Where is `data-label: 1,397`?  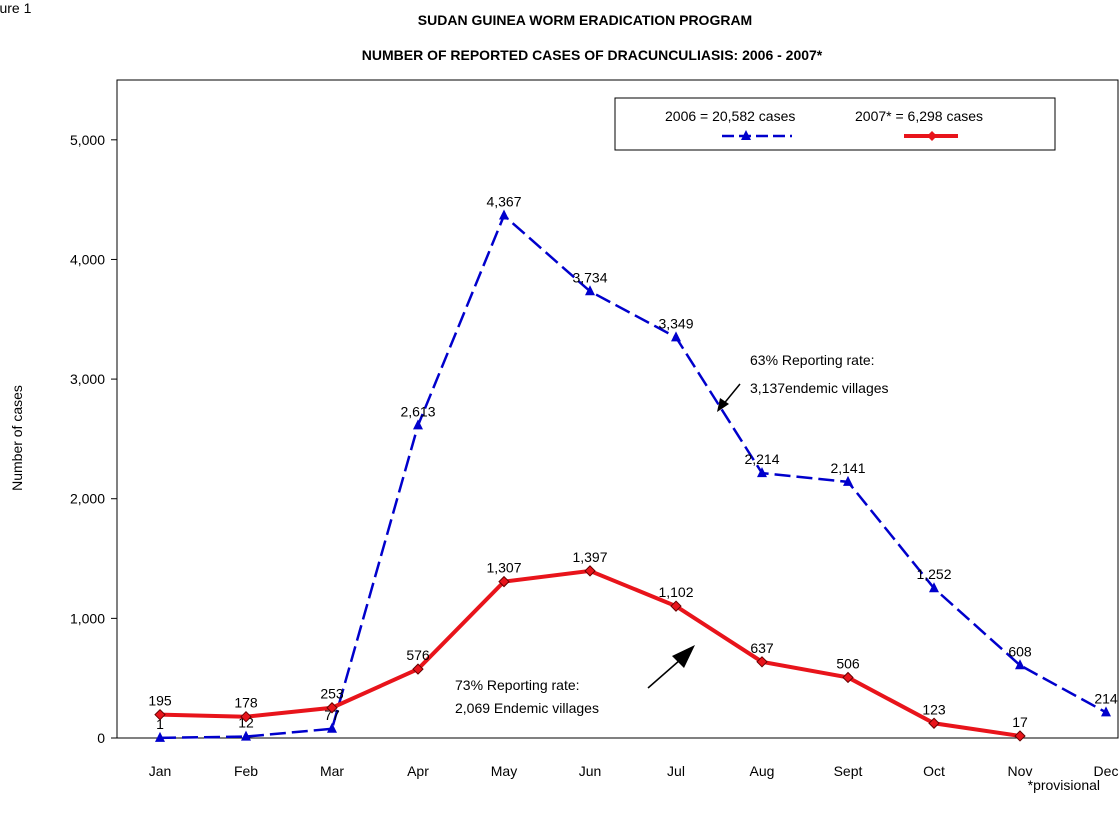
data-label: 1,397 is located at coordinates (589, 557).